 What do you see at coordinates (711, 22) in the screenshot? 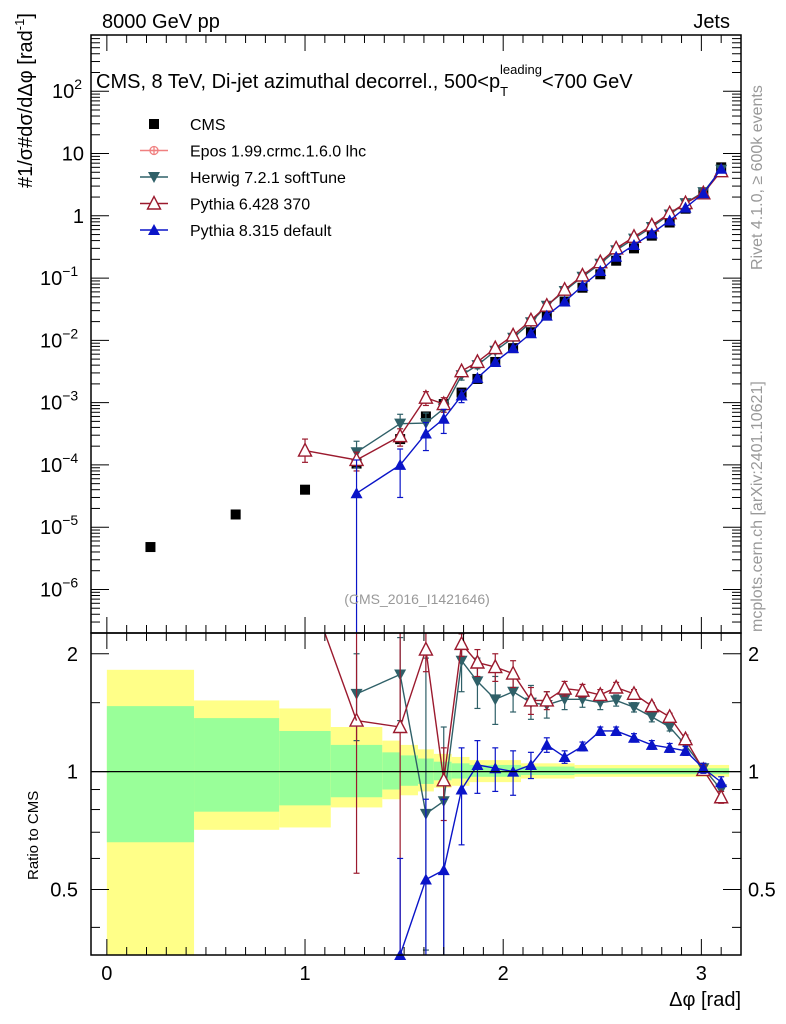
I see `category-label: Jets` at bounding box center [711, 22].